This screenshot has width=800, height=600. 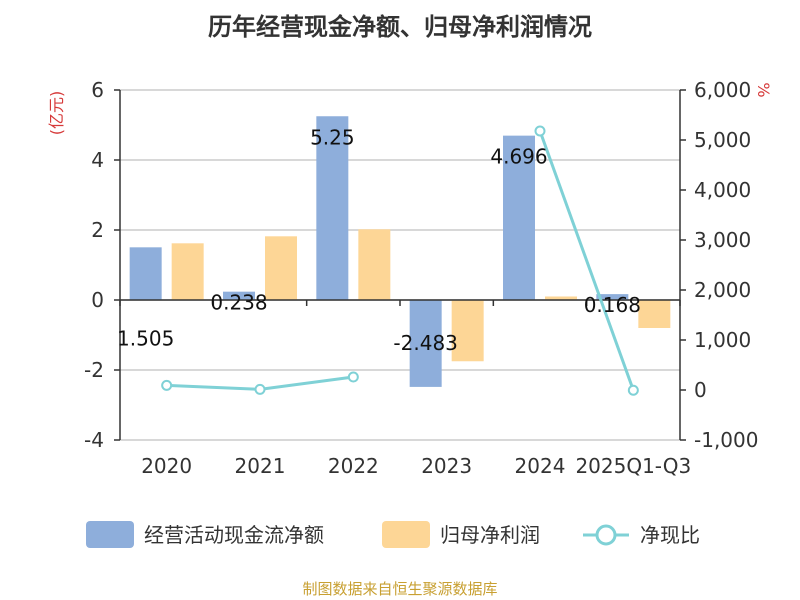 What do you see at coordinates (97, 90) in the screenshot?
I see `left-tick-label: 6` at bounding box center [97, 90].